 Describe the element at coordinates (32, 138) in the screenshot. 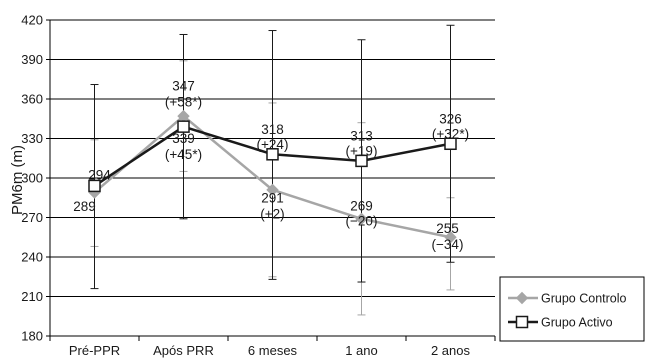

I see `y-tick-label: 330` at that location.